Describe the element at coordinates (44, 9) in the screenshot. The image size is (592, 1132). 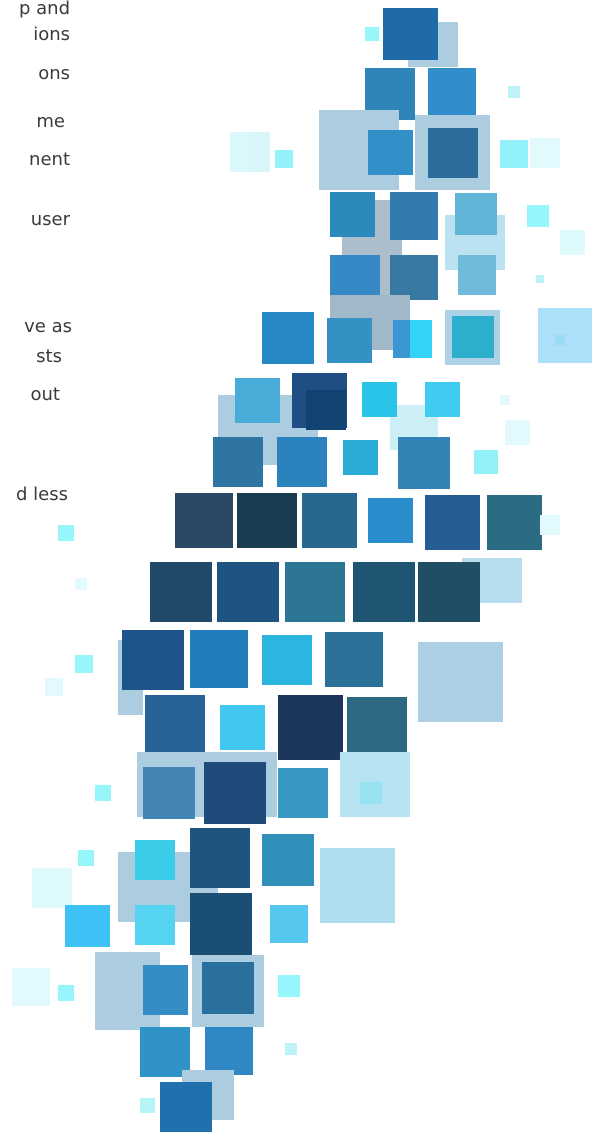
I see `text-line: p and` at that location.